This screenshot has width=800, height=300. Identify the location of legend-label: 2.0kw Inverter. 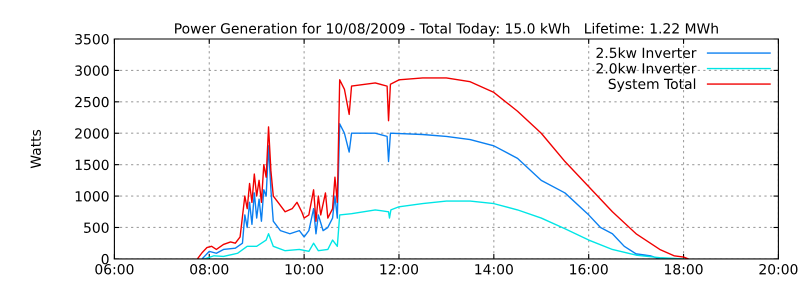
(646, 68).